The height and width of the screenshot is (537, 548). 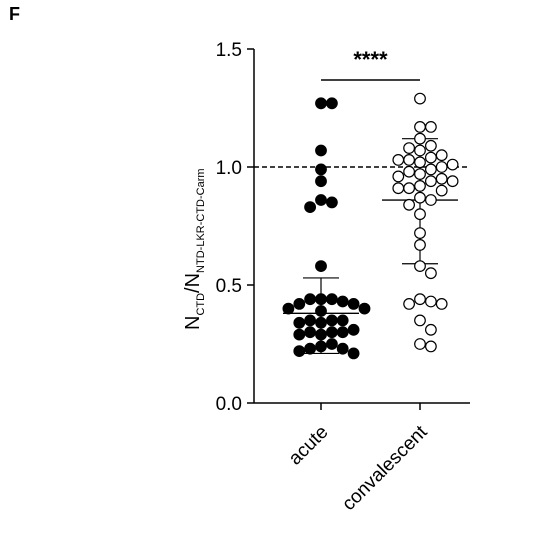 I want to click on y-tick-label: 1.0, so click(x=229, y=168).